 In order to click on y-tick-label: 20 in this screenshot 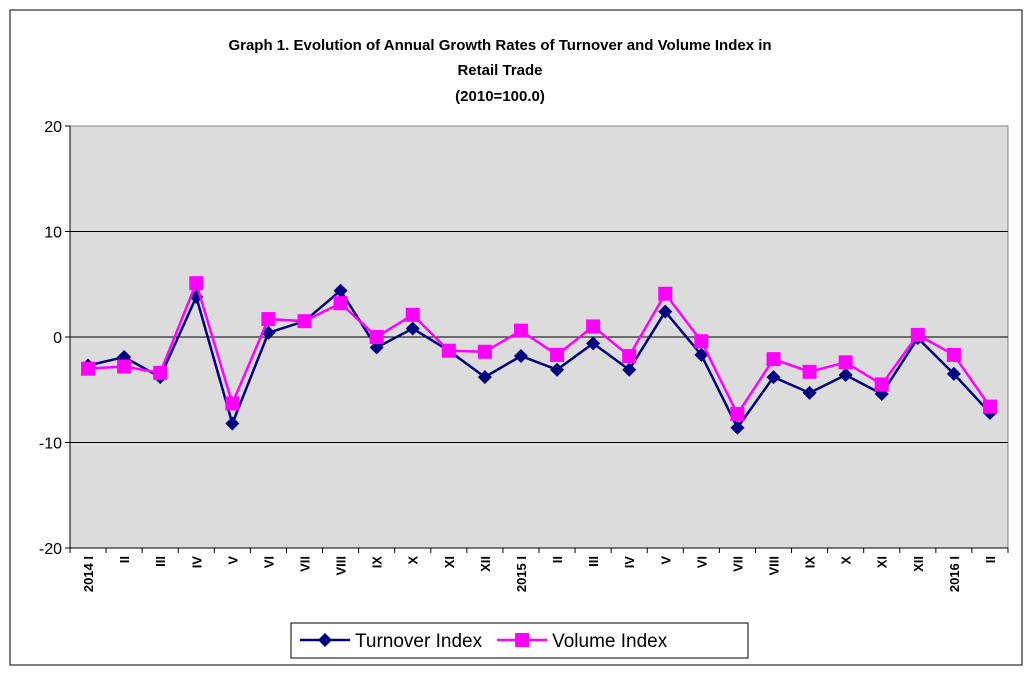, I will do `click(53, 127)`.